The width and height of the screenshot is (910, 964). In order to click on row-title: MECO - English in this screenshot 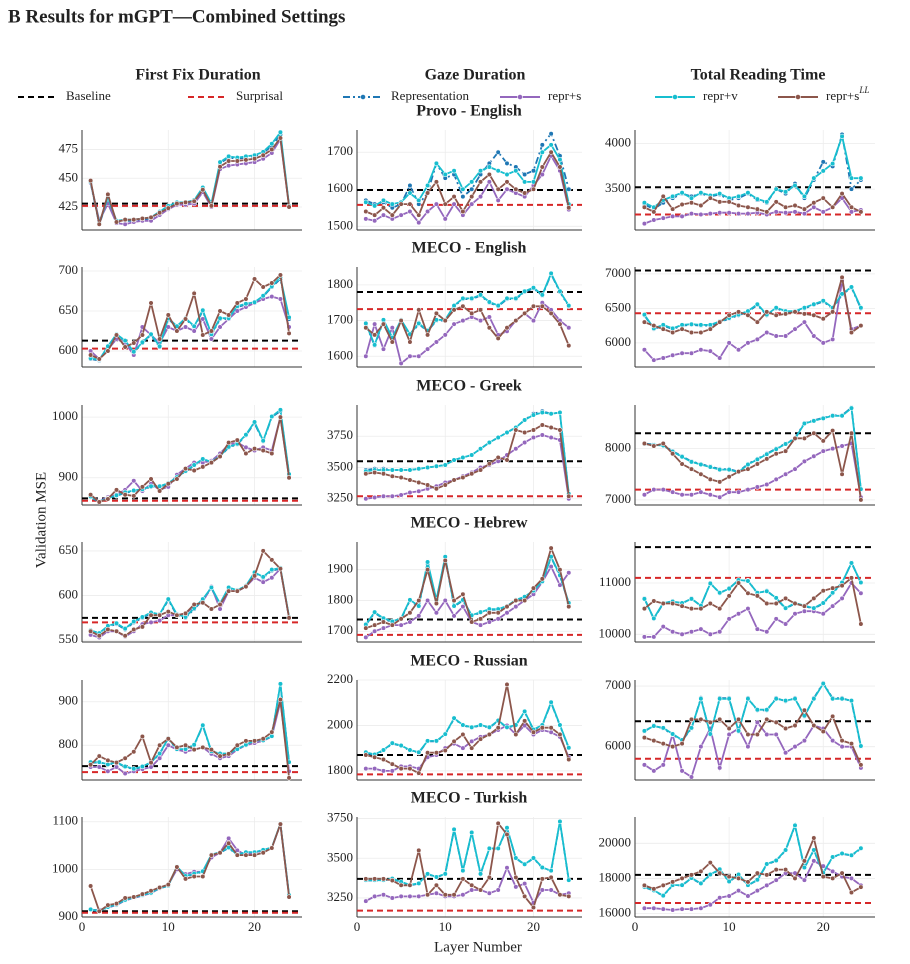, I will do `click(469, 248)`.